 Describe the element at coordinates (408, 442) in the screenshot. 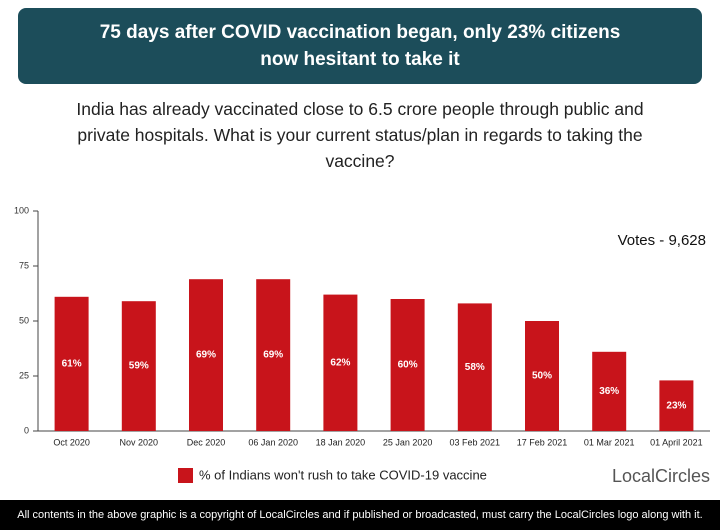

I see `x-tick-label: 25 Jan 2020` at that location.